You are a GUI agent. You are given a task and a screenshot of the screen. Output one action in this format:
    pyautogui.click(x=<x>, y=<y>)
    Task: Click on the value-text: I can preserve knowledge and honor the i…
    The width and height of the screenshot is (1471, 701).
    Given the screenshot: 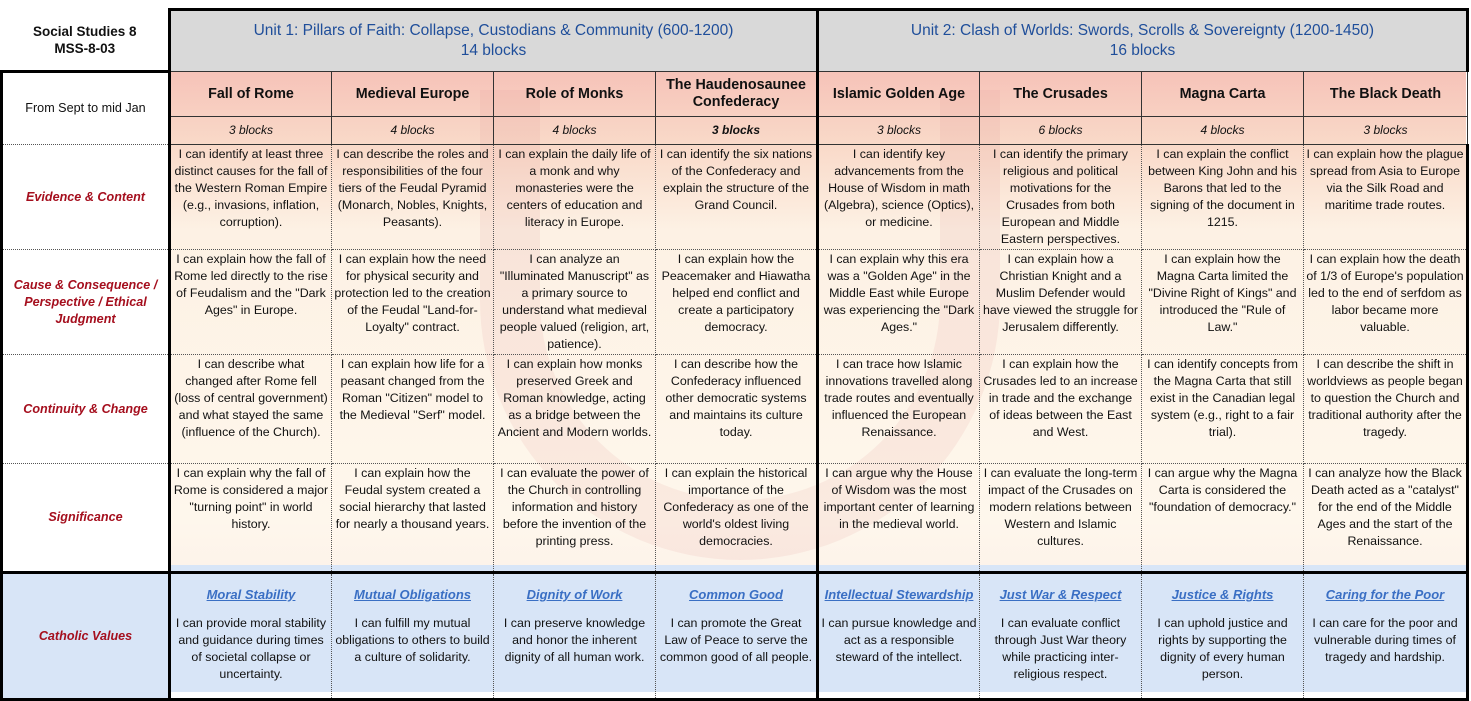 What is the action you would take?
    pyautogui.click(x=574, y=640)
    